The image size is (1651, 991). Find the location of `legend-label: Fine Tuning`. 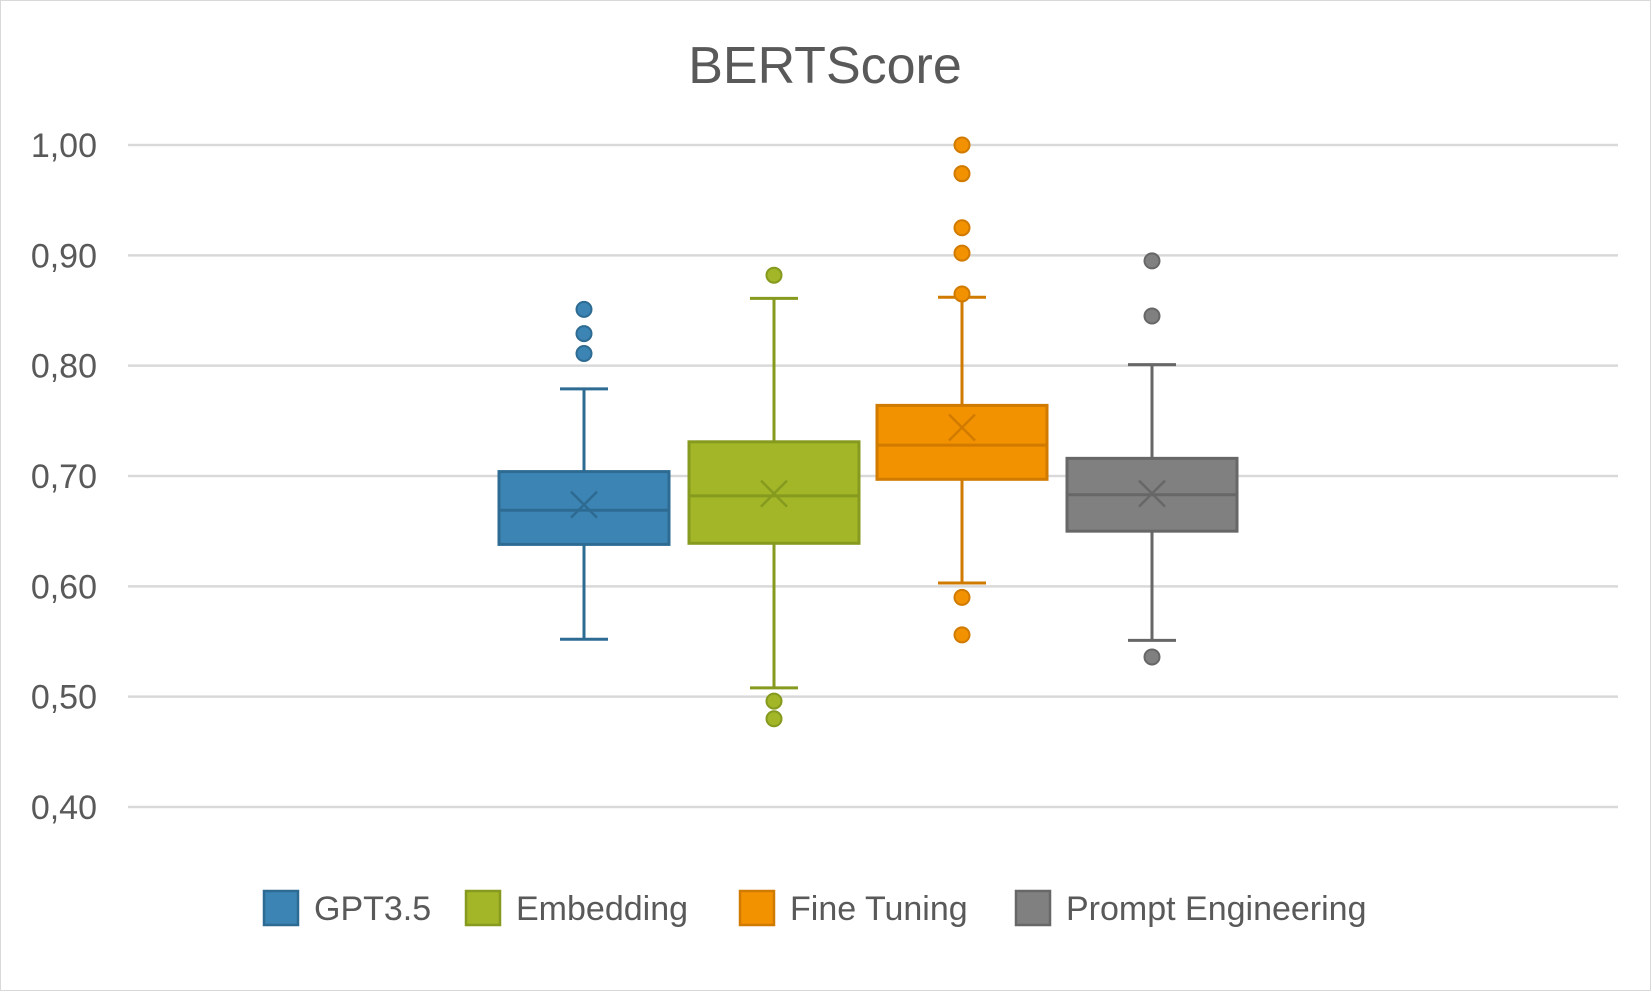

legend-label: Fine Tuning is located at coordinates (879, 909).